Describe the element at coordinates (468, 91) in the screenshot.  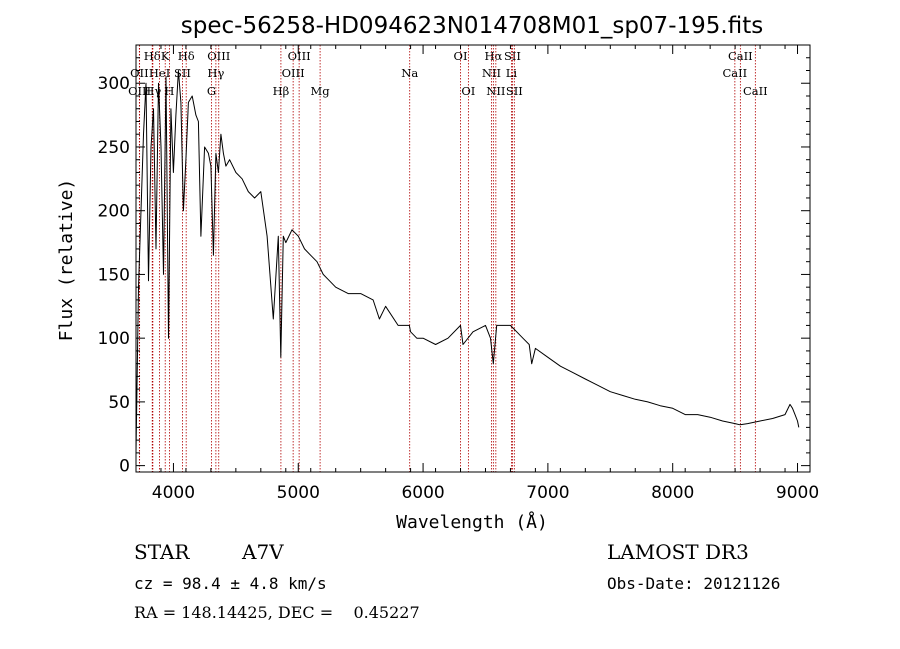
I see `marker-label-18: OI` at that location.